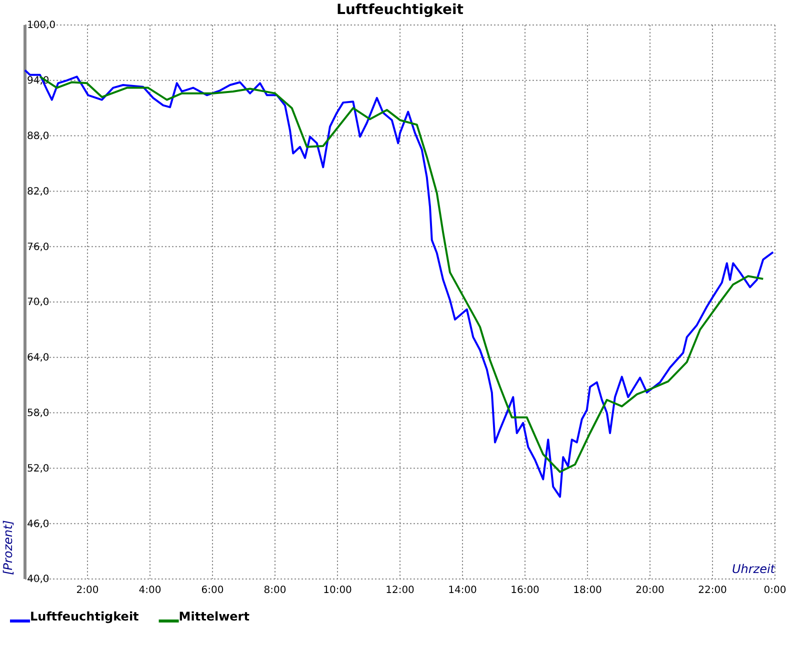  I want to click on x-tick-label: 16:00, so click(525, 590).